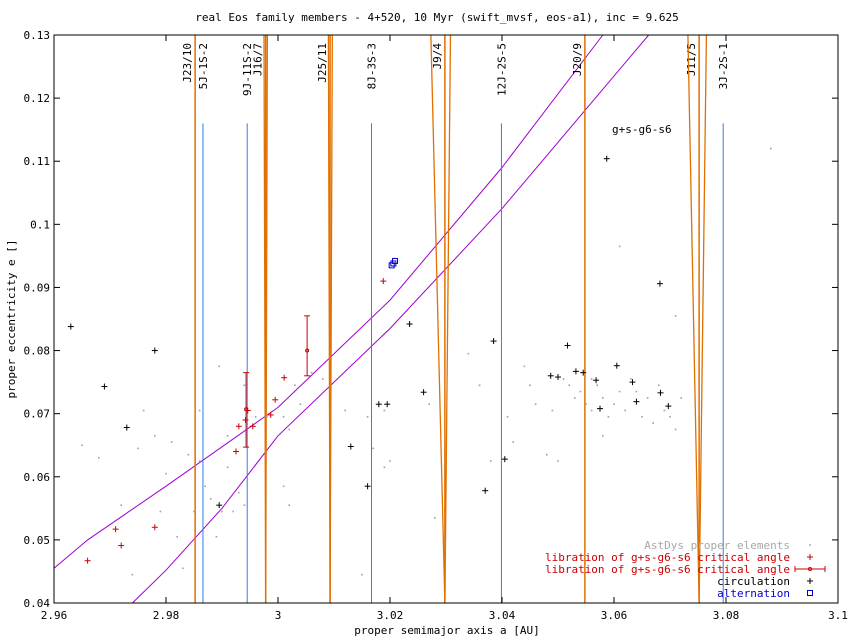  I want to click on x-tick-label: 3.06, so click(614, 615).